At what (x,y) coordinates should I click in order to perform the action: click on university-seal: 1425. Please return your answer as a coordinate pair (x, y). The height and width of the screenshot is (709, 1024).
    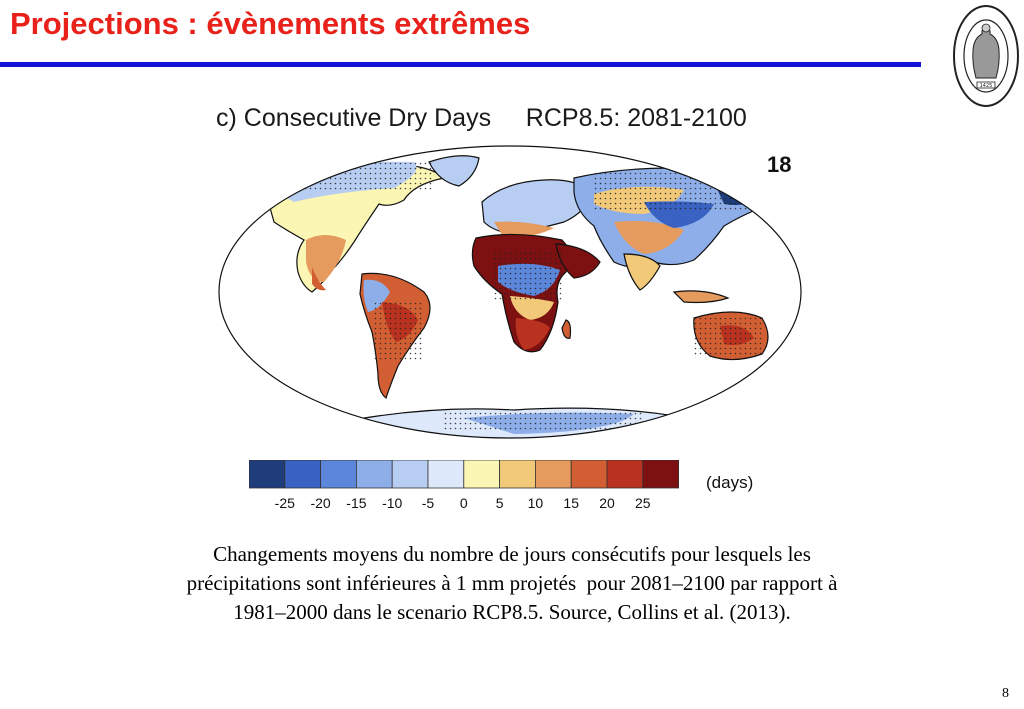
    Looking at the image, I should click on (986, 56).